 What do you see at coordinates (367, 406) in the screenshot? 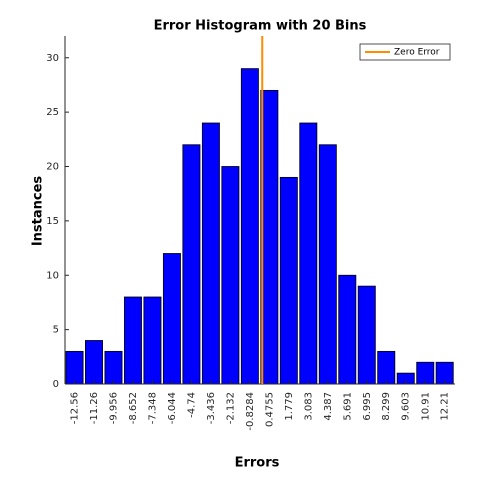
I see `x-tick-label: 6.995` at bounding box center [367, 406].